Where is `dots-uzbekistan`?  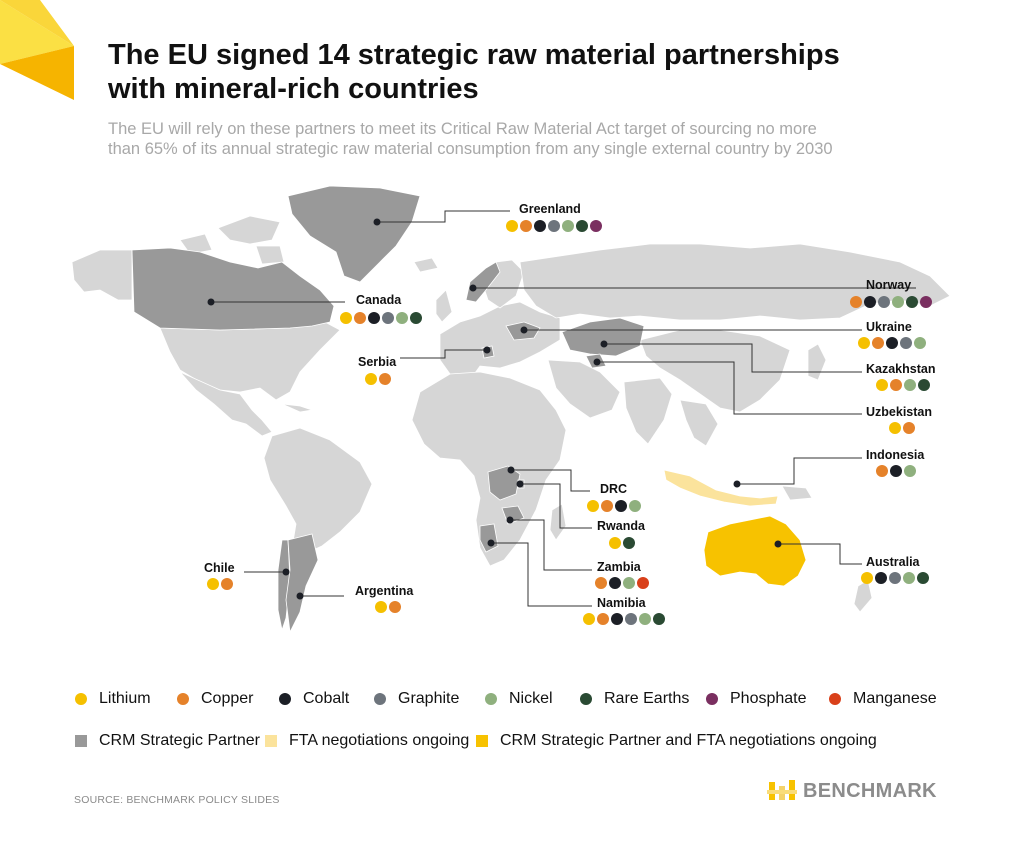
dots-uzbekistan is located at coordinates (902, 428).